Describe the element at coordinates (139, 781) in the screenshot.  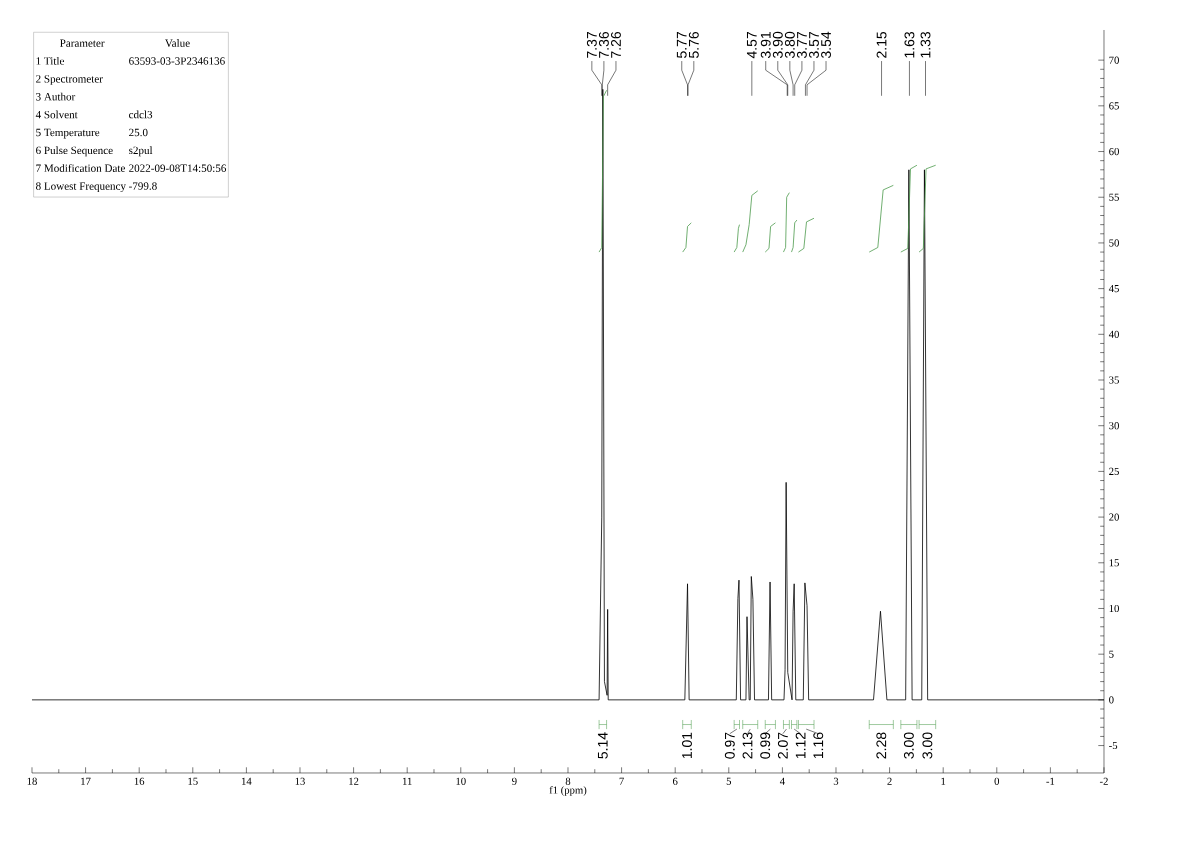
I see `x-tick-label: 16` at that location.